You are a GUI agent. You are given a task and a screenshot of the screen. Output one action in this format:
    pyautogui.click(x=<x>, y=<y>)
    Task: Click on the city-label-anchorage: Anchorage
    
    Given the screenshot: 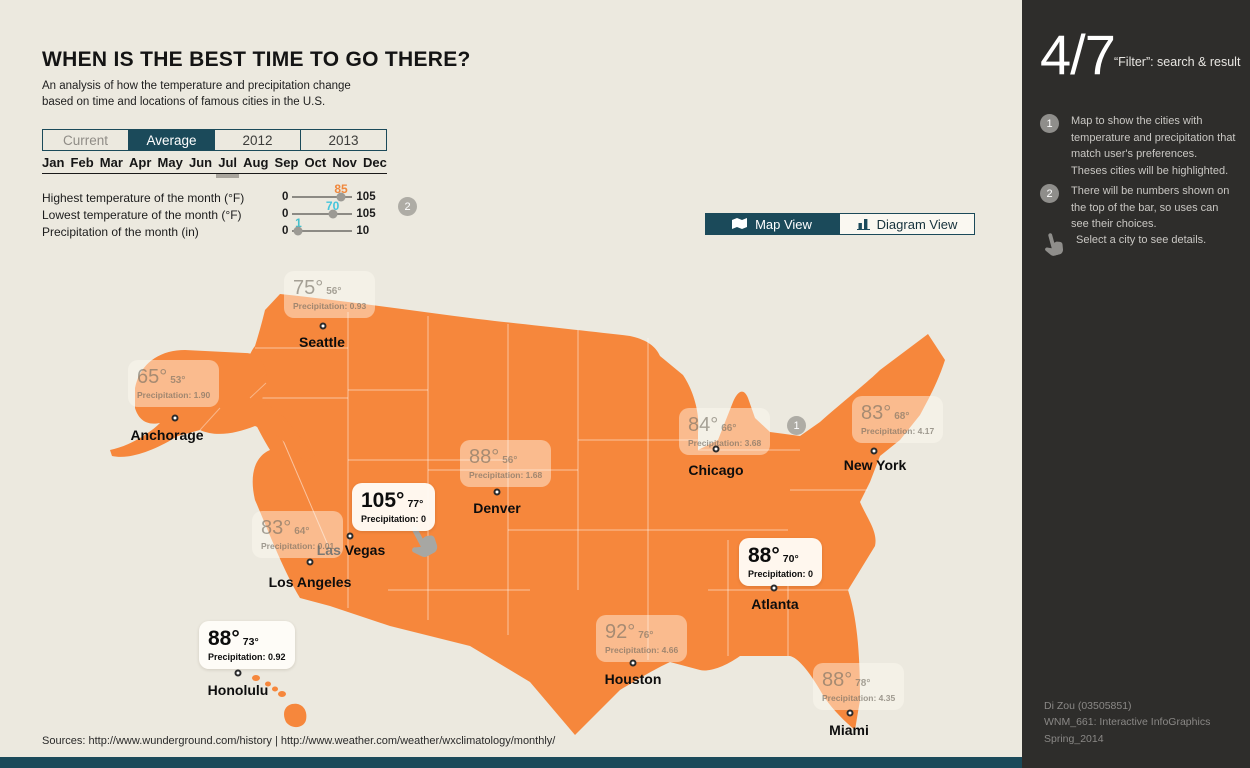 What is the action you would take?
    pyautogui.click(x=167, y=435)
    